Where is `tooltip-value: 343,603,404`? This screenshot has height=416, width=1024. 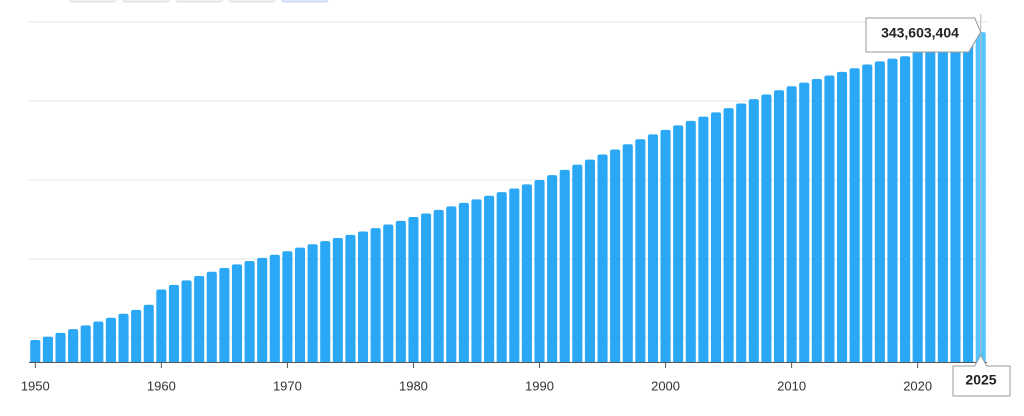
tooltip-value: 343,603,404 is located at coordinates (920, 33).